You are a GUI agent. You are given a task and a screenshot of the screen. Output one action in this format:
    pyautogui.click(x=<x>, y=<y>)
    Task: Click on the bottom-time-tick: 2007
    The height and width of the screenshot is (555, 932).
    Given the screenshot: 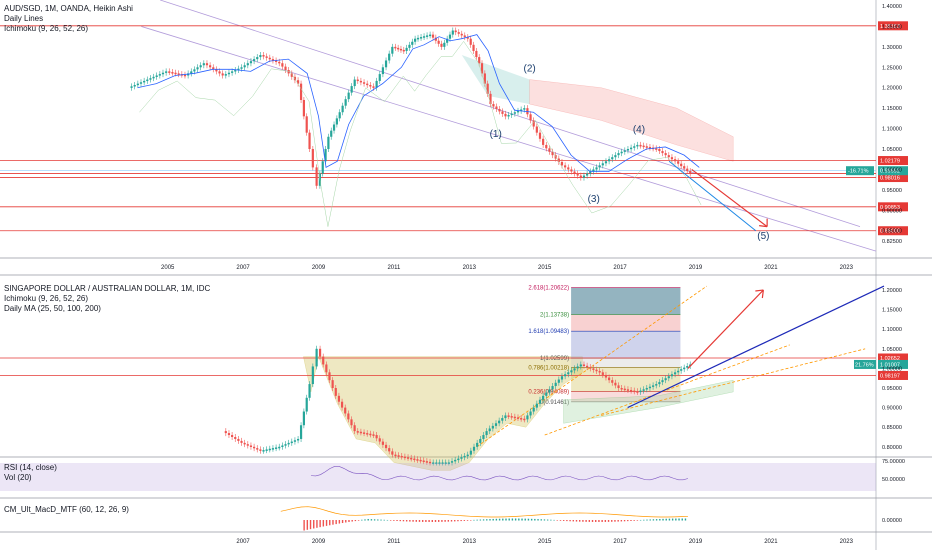 What is the action you would take?
    pyautogui.click(x=243, y=542)
    